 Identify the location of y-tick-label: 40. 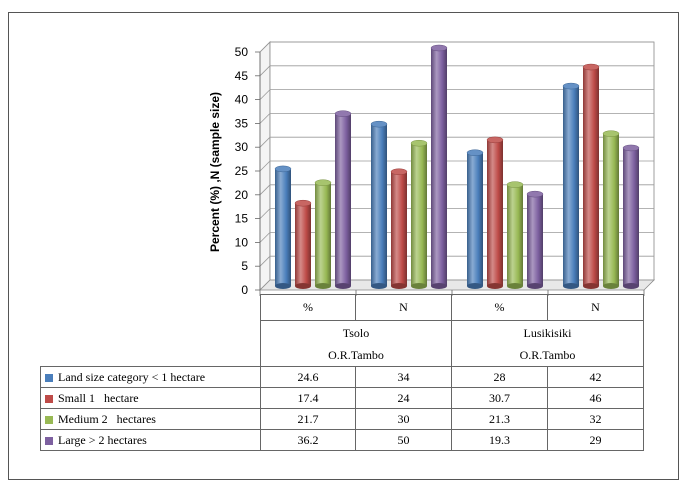
(242, 100).